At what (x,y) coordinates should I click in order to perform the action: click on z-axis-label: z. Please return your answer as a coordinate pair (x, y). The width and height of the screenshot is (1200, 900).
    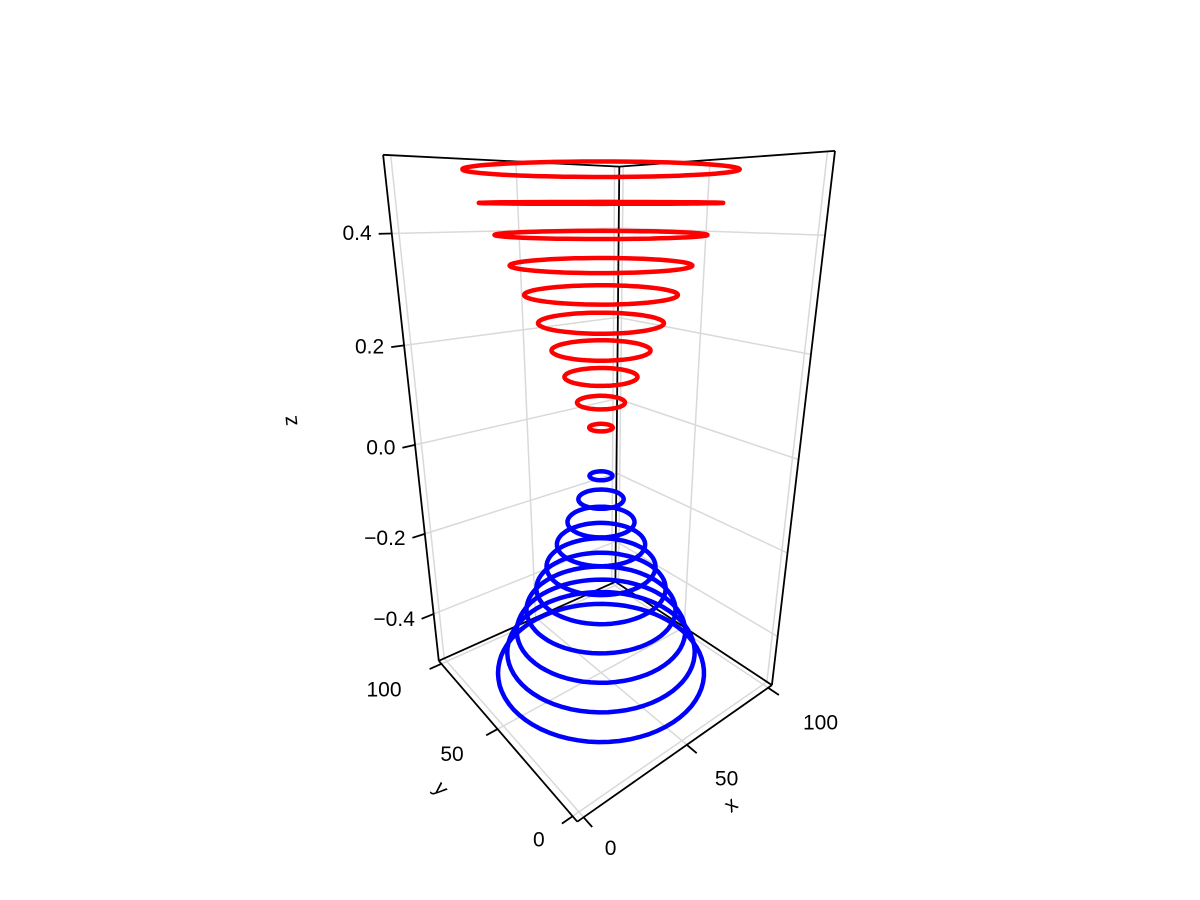
    Looking at the image, I should click on (291, 420).